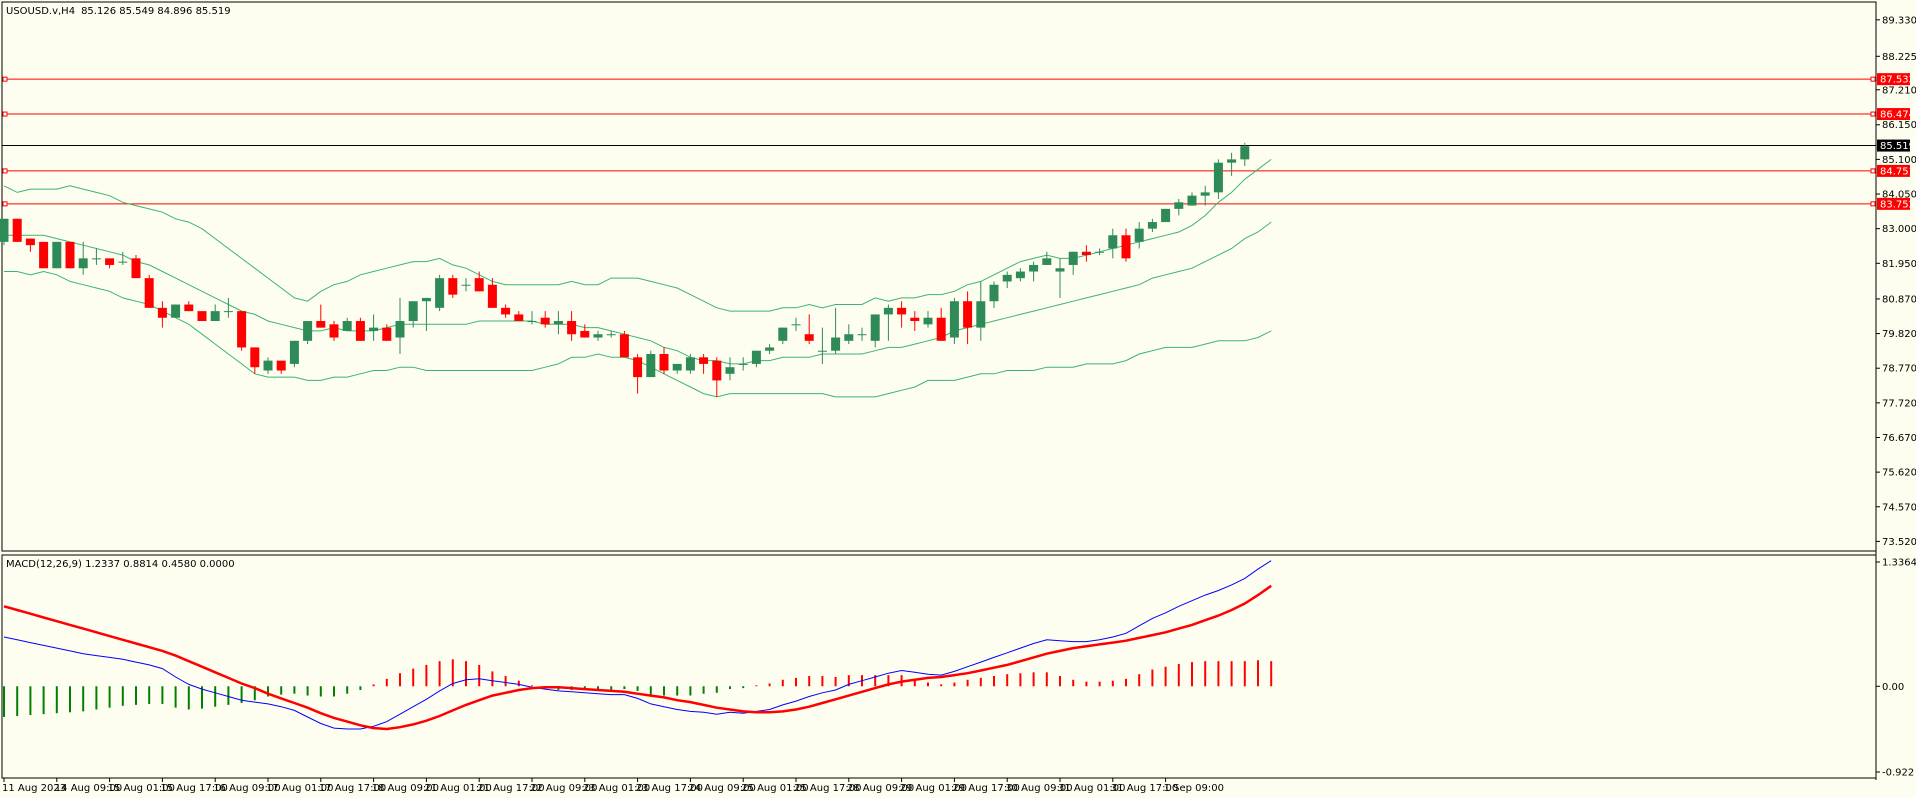  Describe the element at coordinates (352, 788) in the screenshot. I see `time-tick-label: 17 Aug 17:00` at that location.